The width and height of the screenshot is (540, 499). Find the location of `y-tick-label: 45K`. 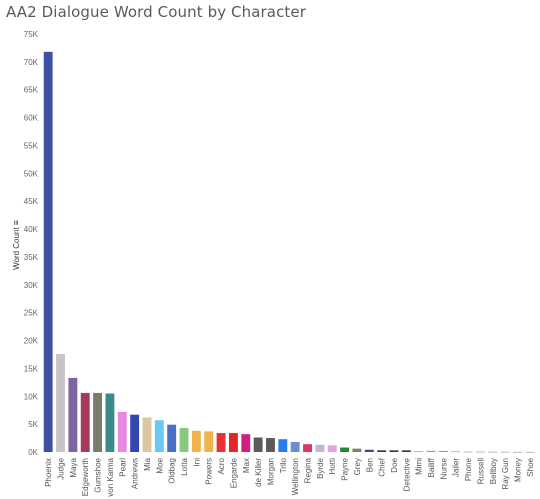

y-tick-label: 45K is located at coordinates (31, 201).